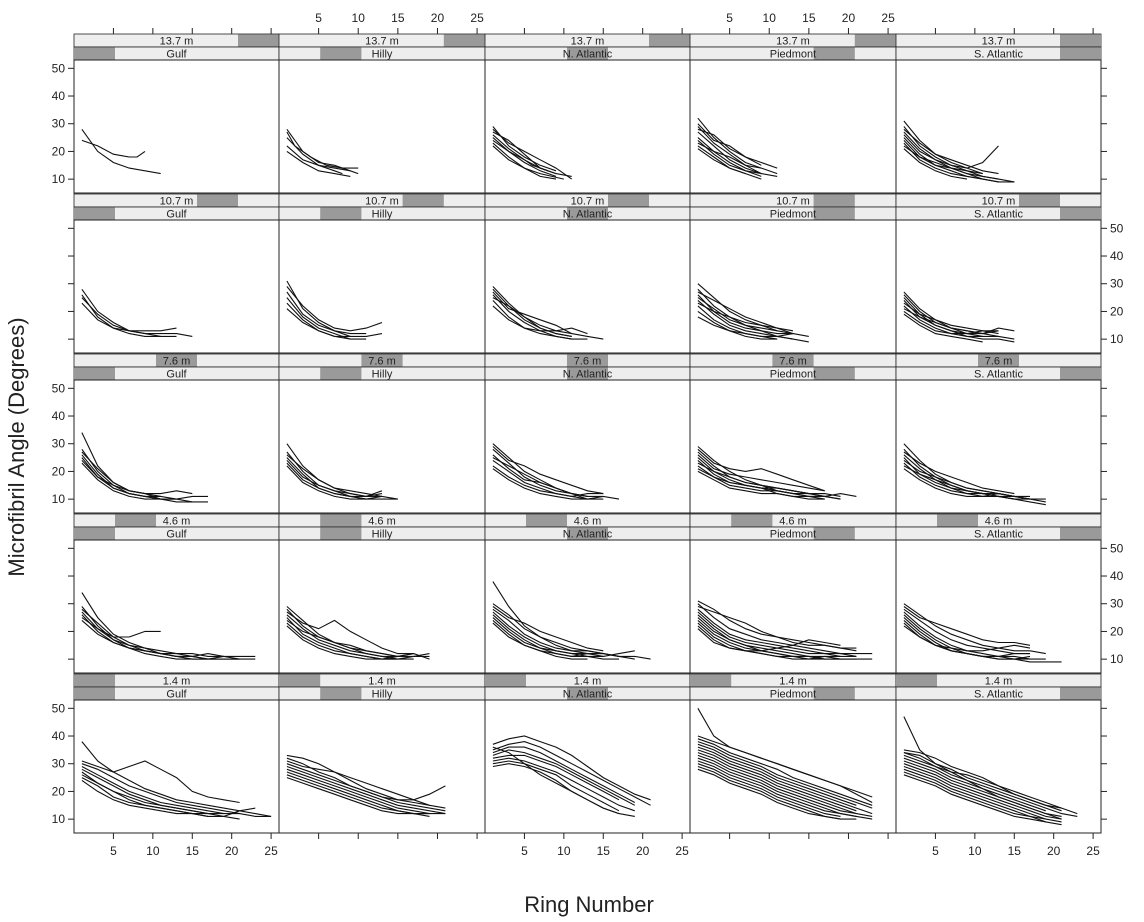 The image size is (1144, 922). What do you see at coordinates (682, 851) in the screenshot?
I see `x-tick-label-bottom-n-atlantic-25: 25` at bounding box center [682, 851].